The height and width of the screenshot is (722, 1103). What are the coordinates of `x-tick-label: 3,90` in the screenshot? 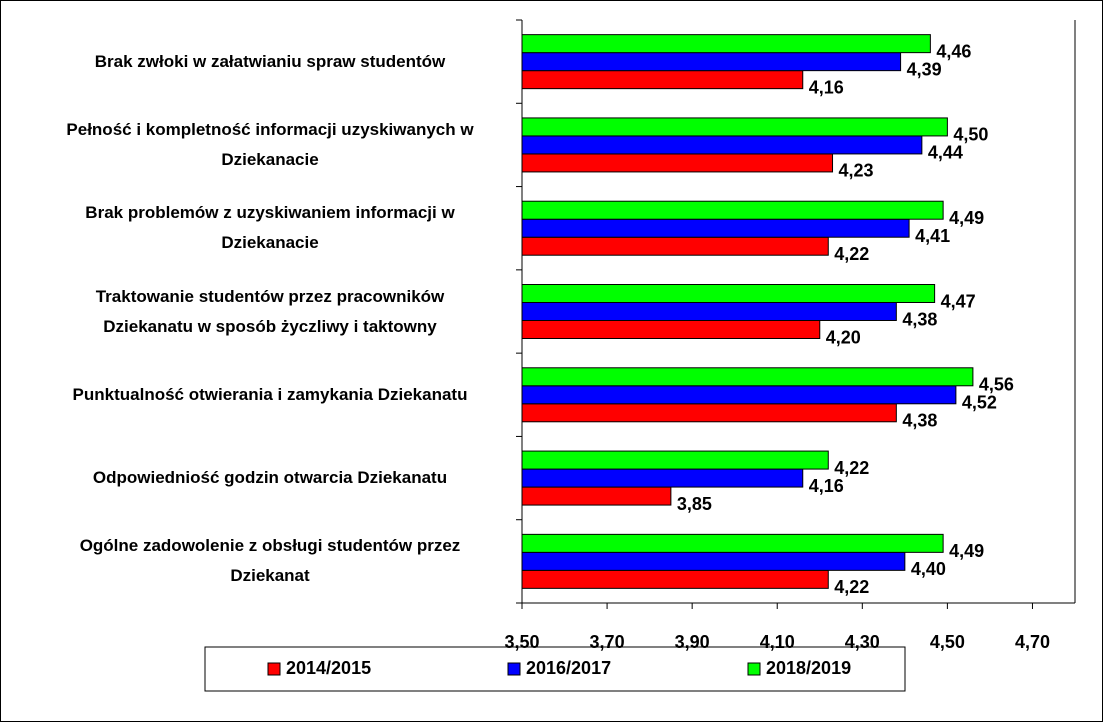 It's located at (692, 642).